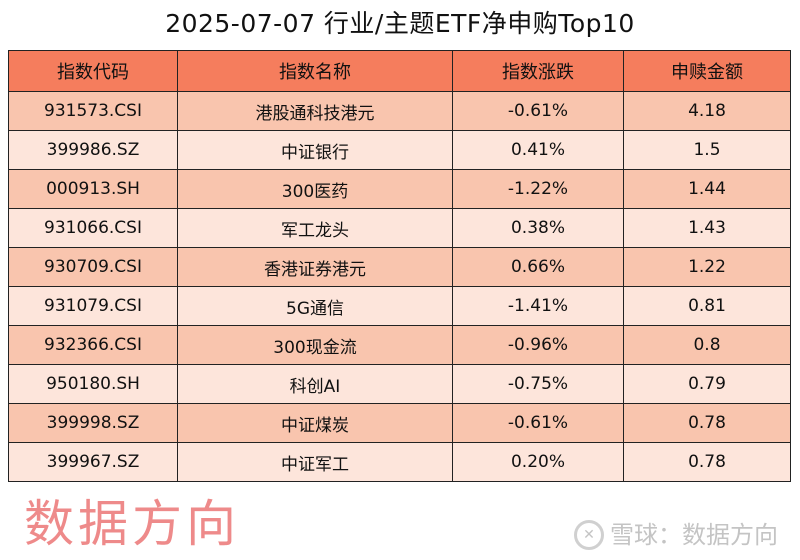  Describe the element at coordinates (315, 228) in the screenshot. I see `index-name-cell: 军工龙头` at that location.